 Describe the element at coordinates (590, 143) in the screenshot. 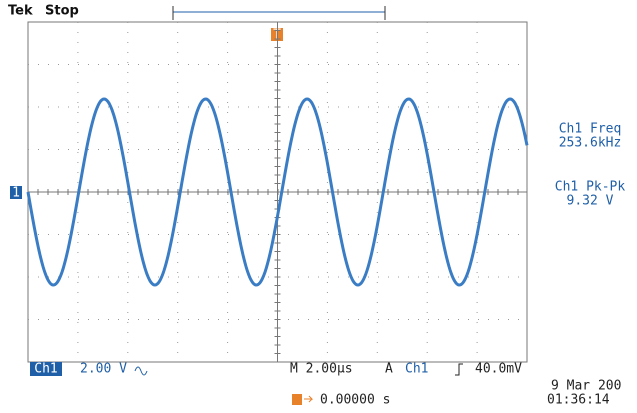

I see `measure-value: 253.6kHz` at that location.